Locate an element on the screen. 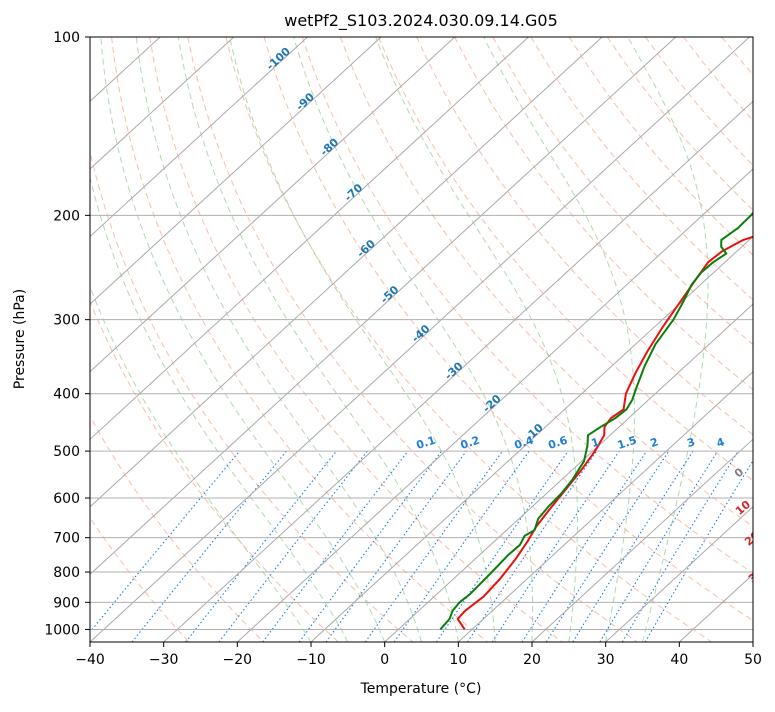 Image resolution: width=775 pixels, height=712 pixels. x-tick-label: 10 is located at coordinates (458, 660).